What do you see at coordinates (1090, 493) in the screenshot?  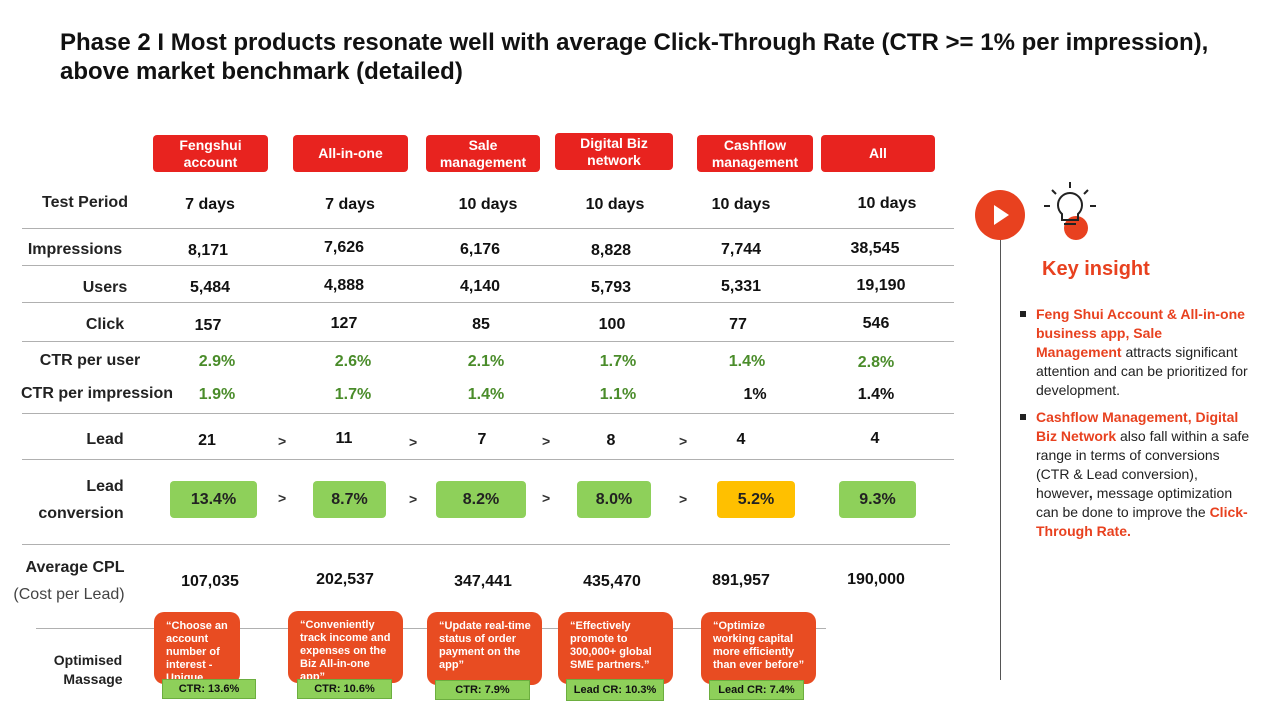 I see `insight-comma: ,` at bounding box center [1090, 493].